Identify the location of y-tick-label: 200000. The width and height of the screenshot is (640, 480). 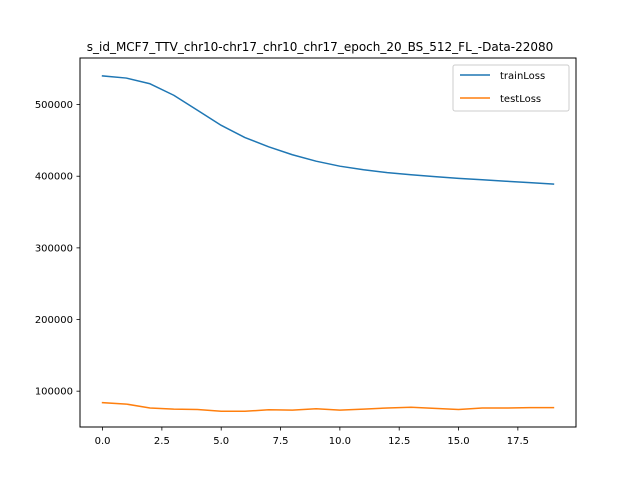
(54, 320).